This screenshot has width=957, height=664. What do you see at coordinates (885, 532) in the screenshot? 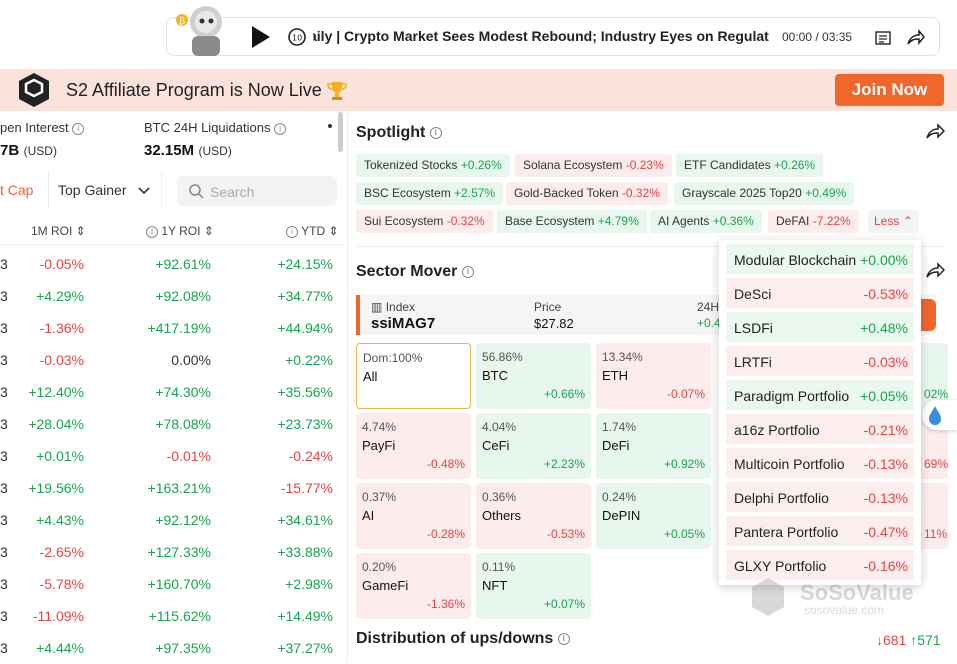
I see `dropdown-item-value: -0.47%` at bounding box center [885, 532].